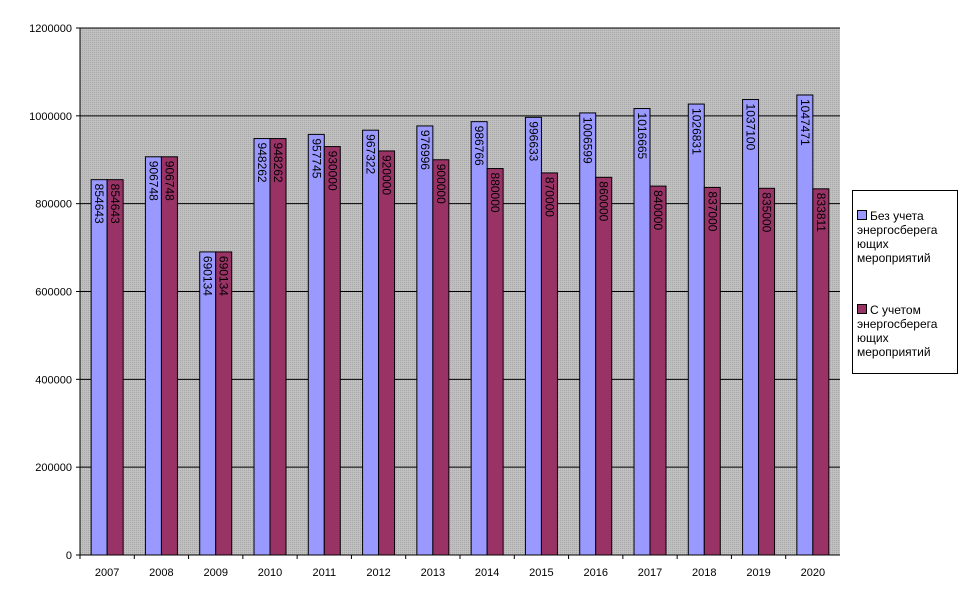 The image size is (971, 602). Describe the element at coordinates (642, 136) in the screenshot. I see `data-label: 1016665` at that location.